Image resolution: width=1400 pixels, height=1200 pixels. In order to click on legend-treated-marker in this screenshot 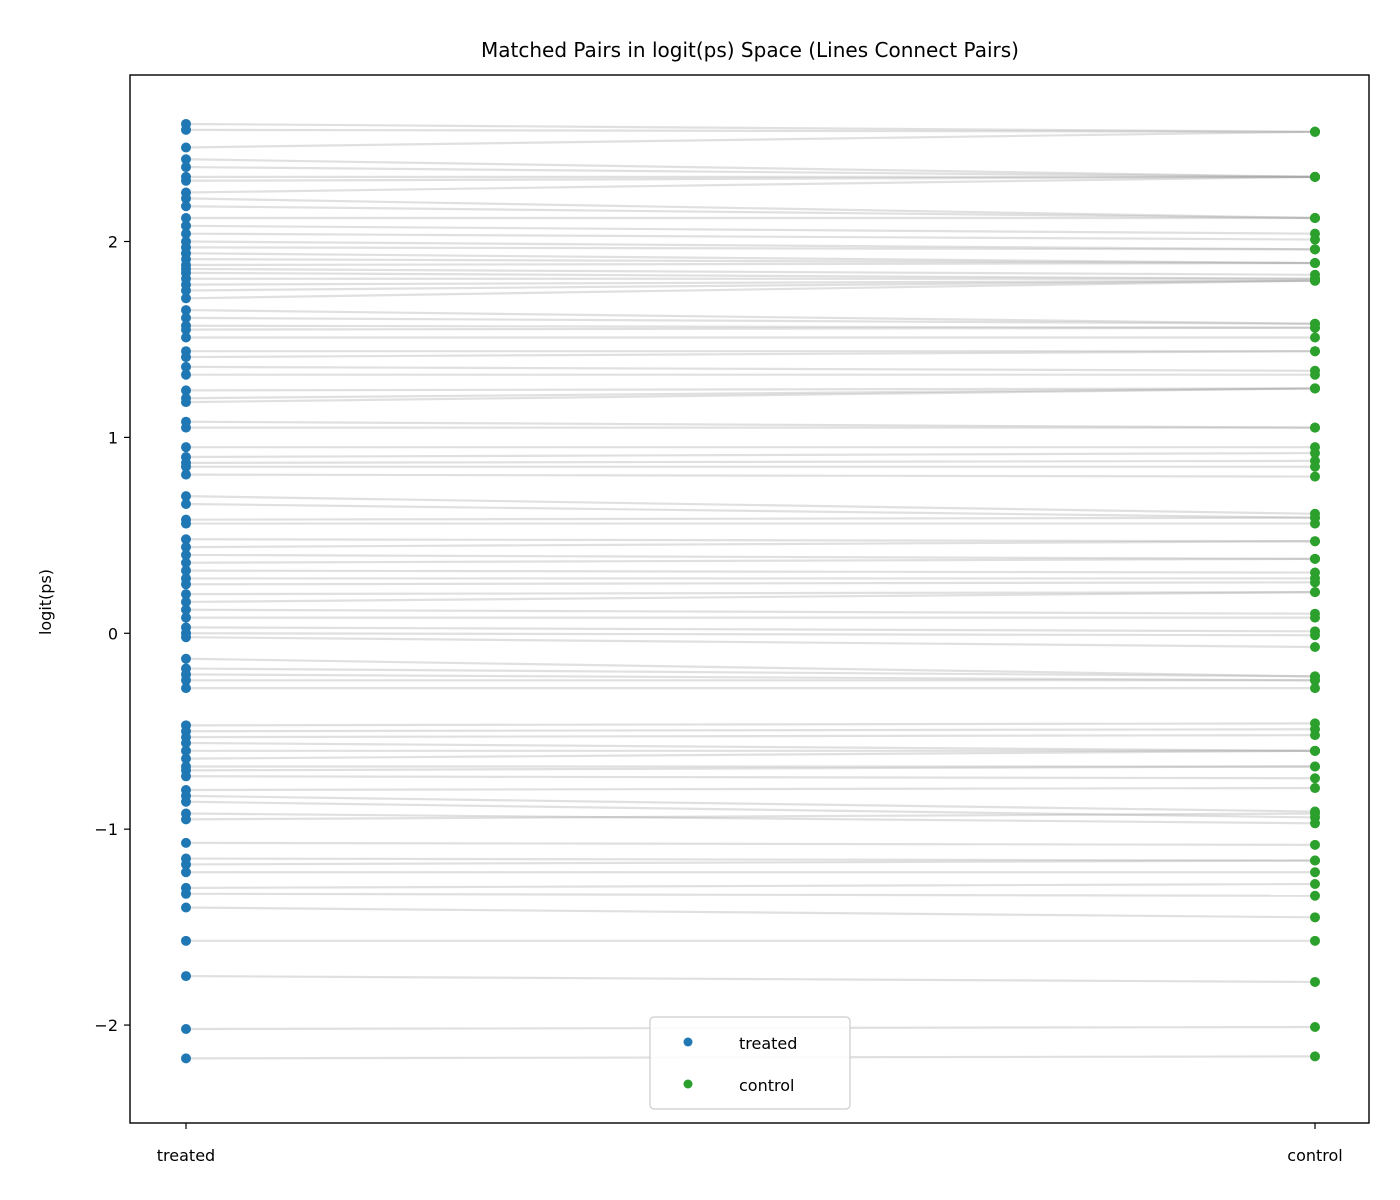, I will do `click(688, 1042)`.